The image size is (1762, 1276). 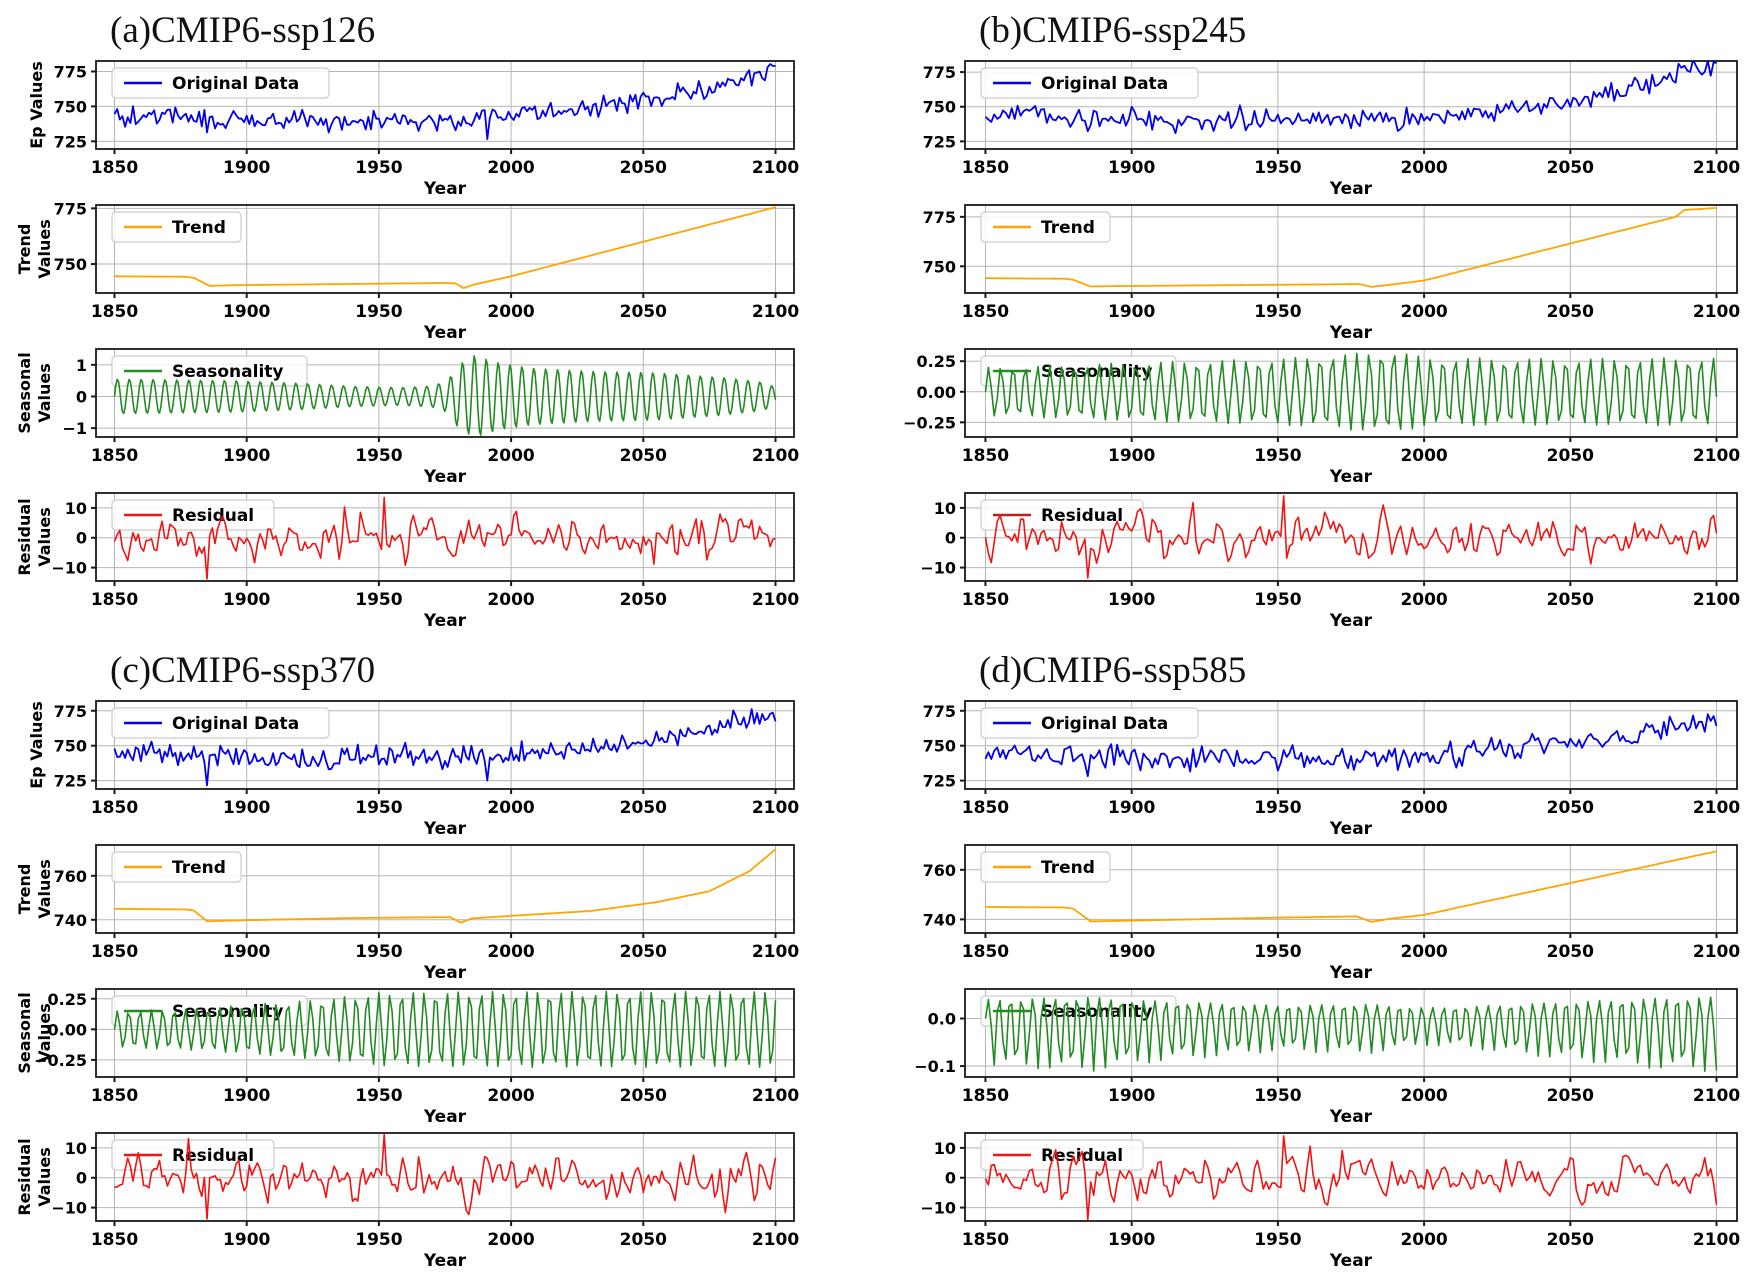 What do you see at coordinates (227, 372) in the screenshot?
I see `svg-text: Seasonality` at bounding box center [227, 372].